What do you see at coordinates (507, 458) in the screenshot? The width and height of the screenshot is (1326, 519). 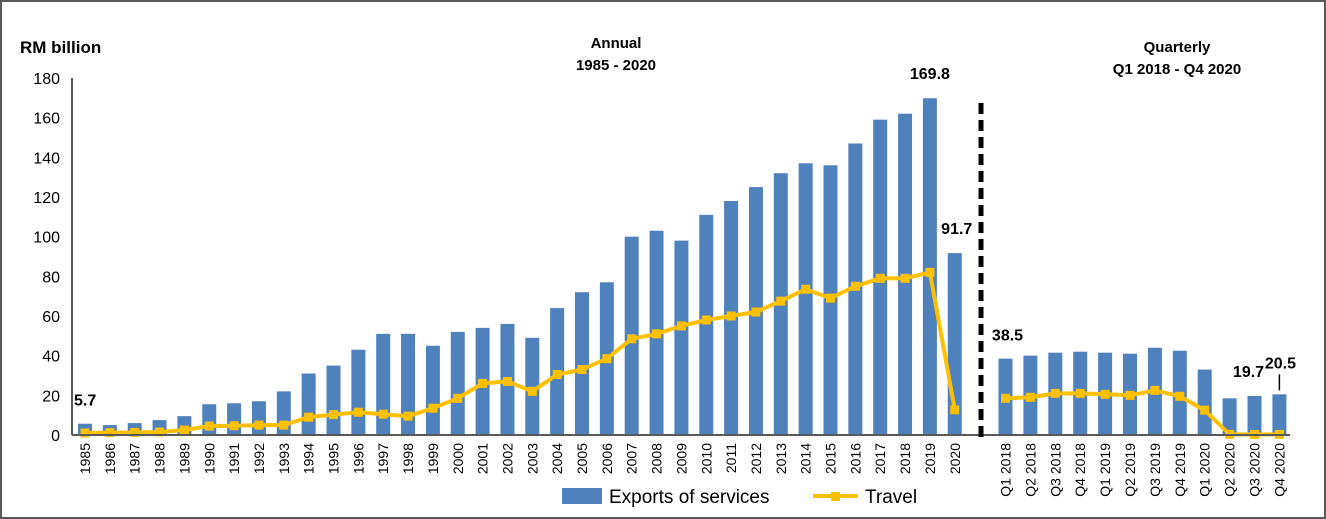 I see `x-tick-label: 2002` at bounding box center [507, 458].